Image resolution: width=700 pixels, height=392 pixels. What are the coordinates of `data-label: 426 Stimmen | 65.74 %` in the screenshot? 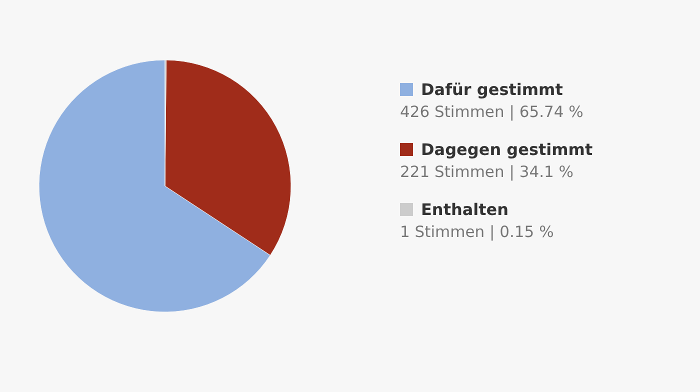 It's located at (492, 112).